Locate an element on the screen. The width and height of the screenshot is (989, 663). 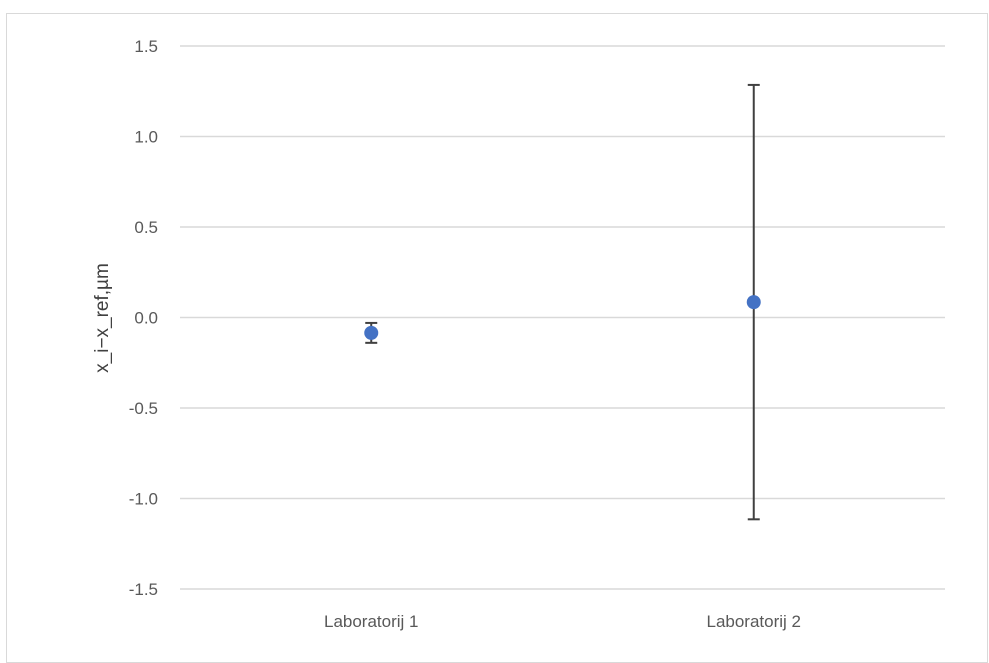
data-points is located at coordinates (562, 317).